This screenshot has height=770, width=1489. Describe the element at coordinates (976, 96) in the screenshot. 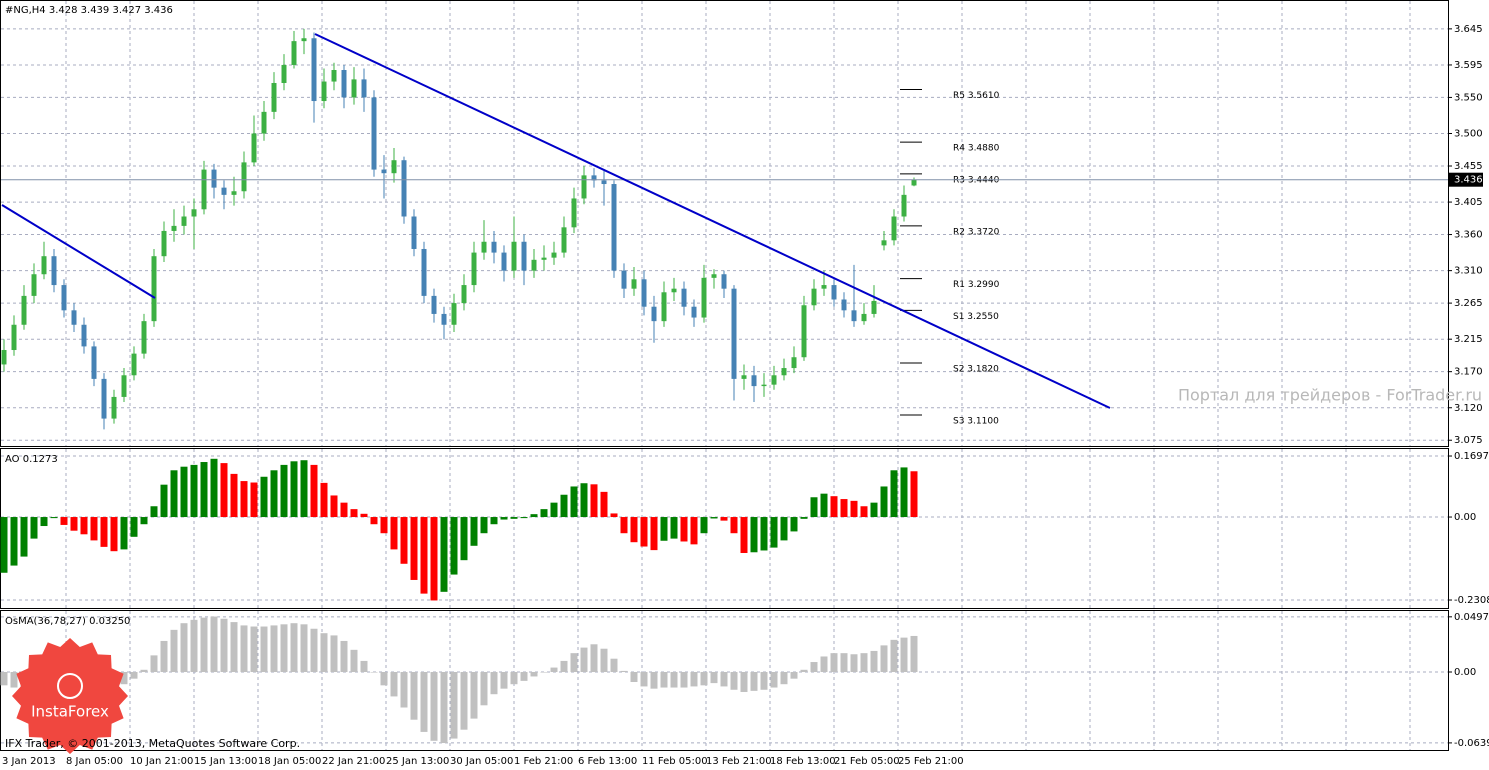

I see `pivot-label: R5 3.5610` at that location.